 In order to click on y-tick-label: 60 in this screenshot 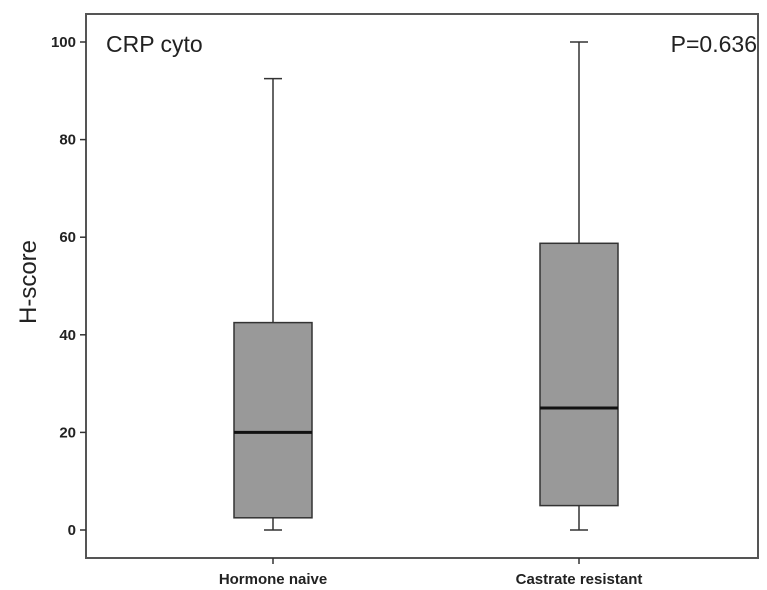, I will do `click(67, 237)`.